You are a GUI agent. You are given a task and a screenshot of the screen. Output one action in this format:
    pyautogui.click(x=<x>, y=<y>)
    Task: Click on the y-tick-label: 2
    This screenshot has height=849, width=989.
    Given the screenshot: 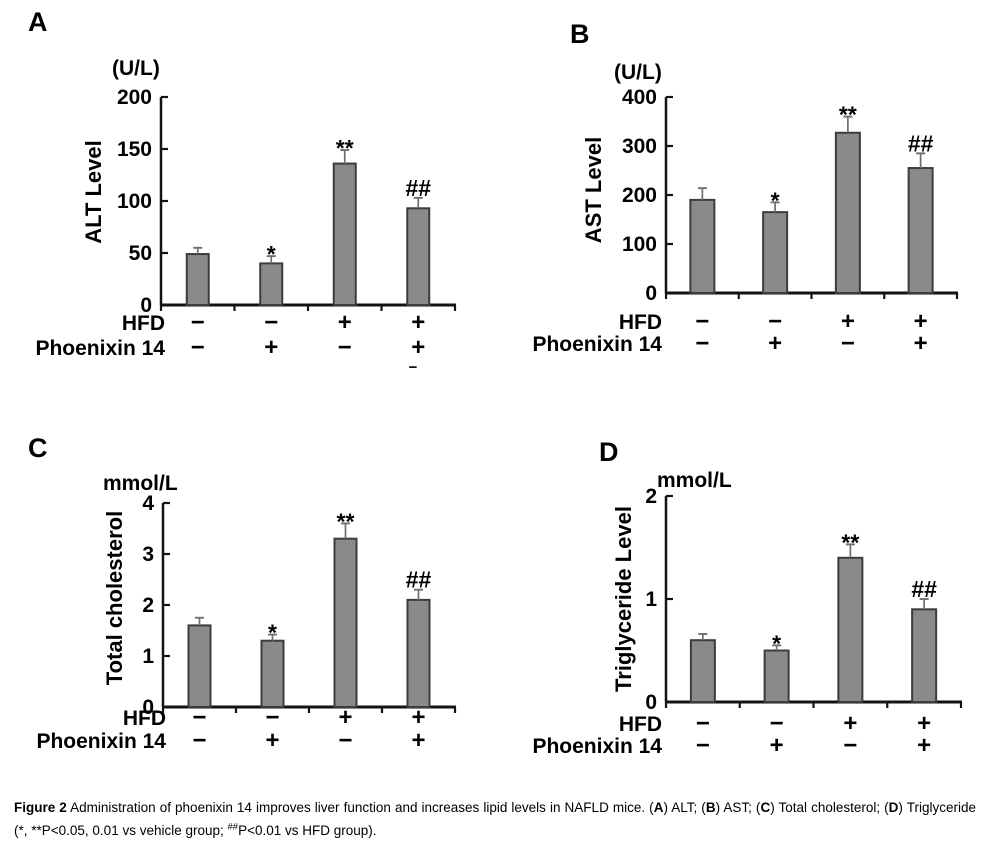 What is the action you would take?
    pyautogui.click(x=148, y=605)
    